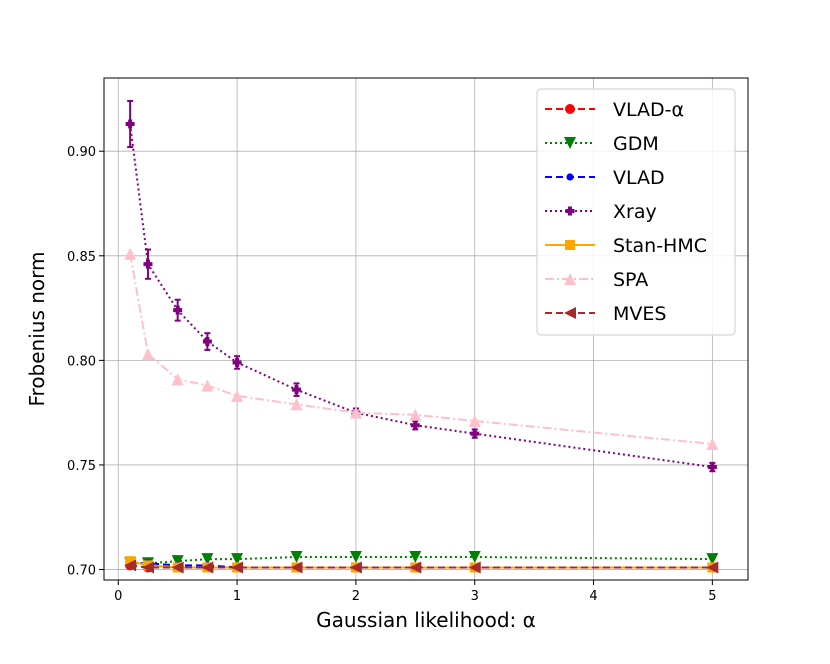 Image resolution: width=830 pixels, height=664 pixels. I want to click on legend-box, so click(636, 212).